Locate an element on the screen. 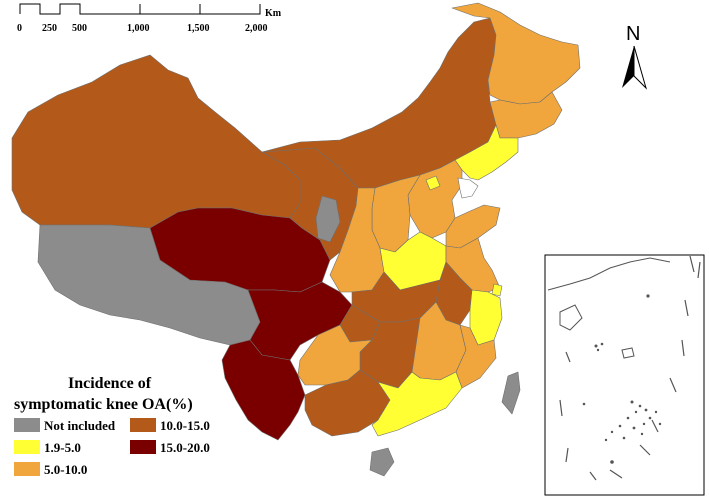 This screenshot has height=500, width=709. legend-swatch-not-included is located at coordinates (27, 425).